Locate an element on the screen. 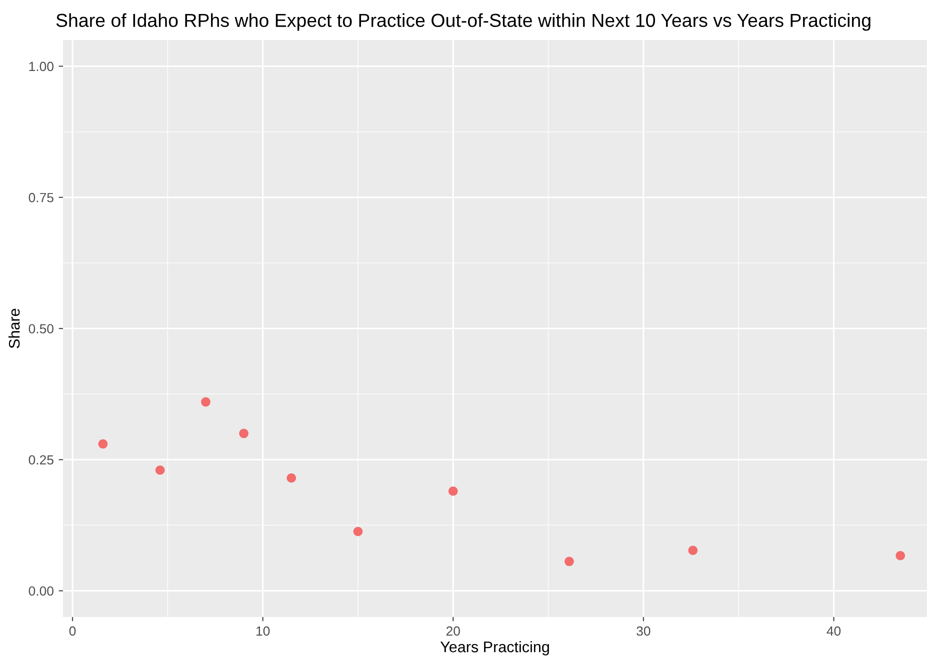 This screenshot has width=927, height=659. x-tick-label: 20 is located at coordinates (453, 631).